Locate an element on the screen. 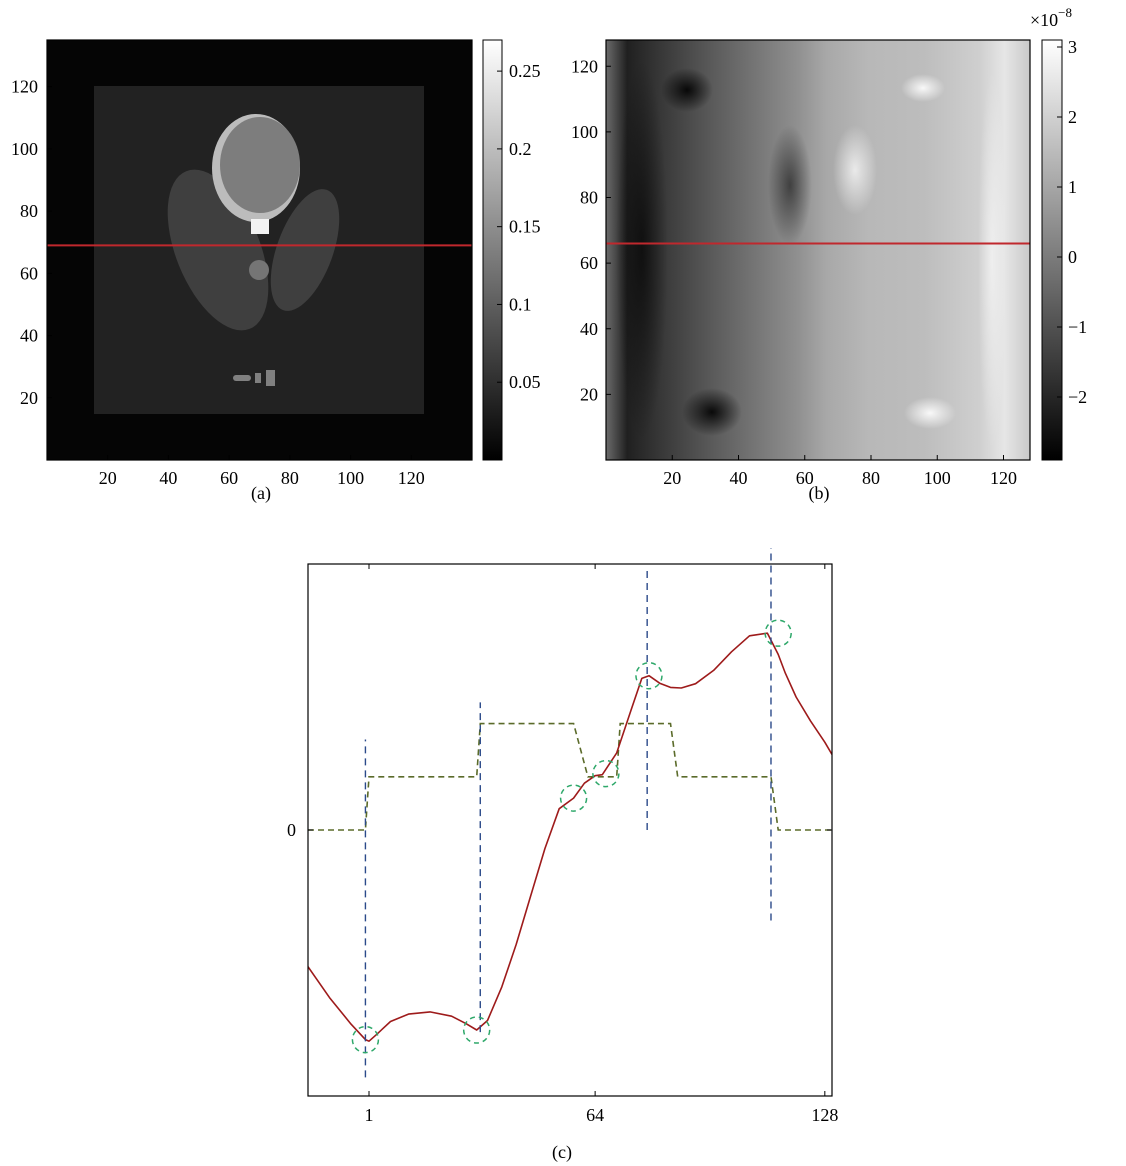 The height and width of the screenshot is (1166, 1126). panel-b-dark-blob-top is located at coordinates (687, 90).